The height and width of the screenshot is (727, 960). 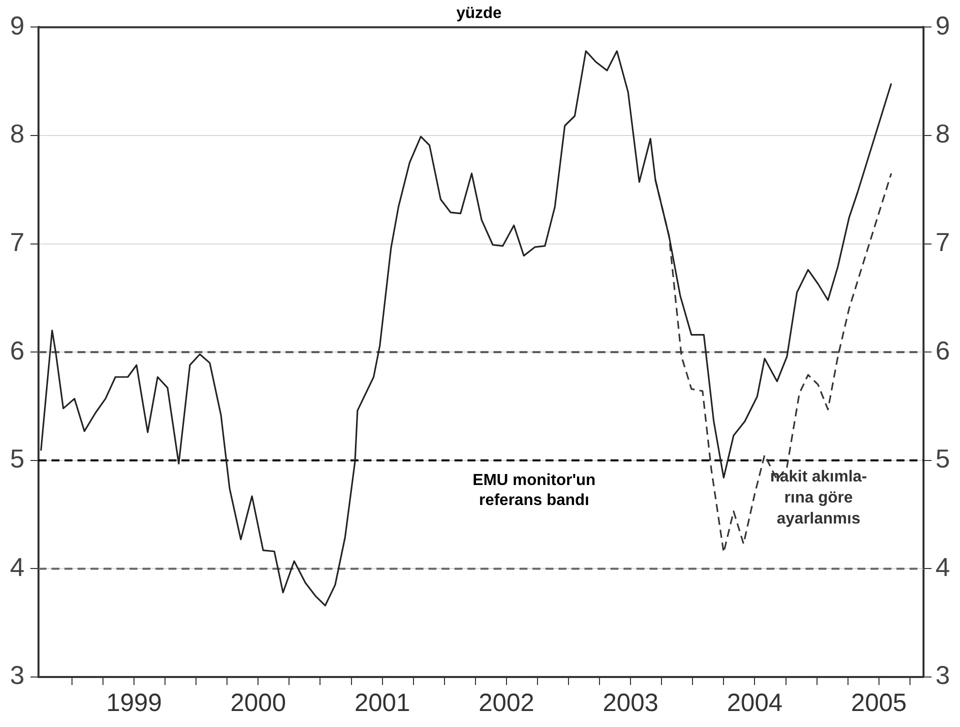 What do you see at coordinates (943, 459) in the screenshot?
I see `y2-tick-label: 5` at bounding box center [943, 459].